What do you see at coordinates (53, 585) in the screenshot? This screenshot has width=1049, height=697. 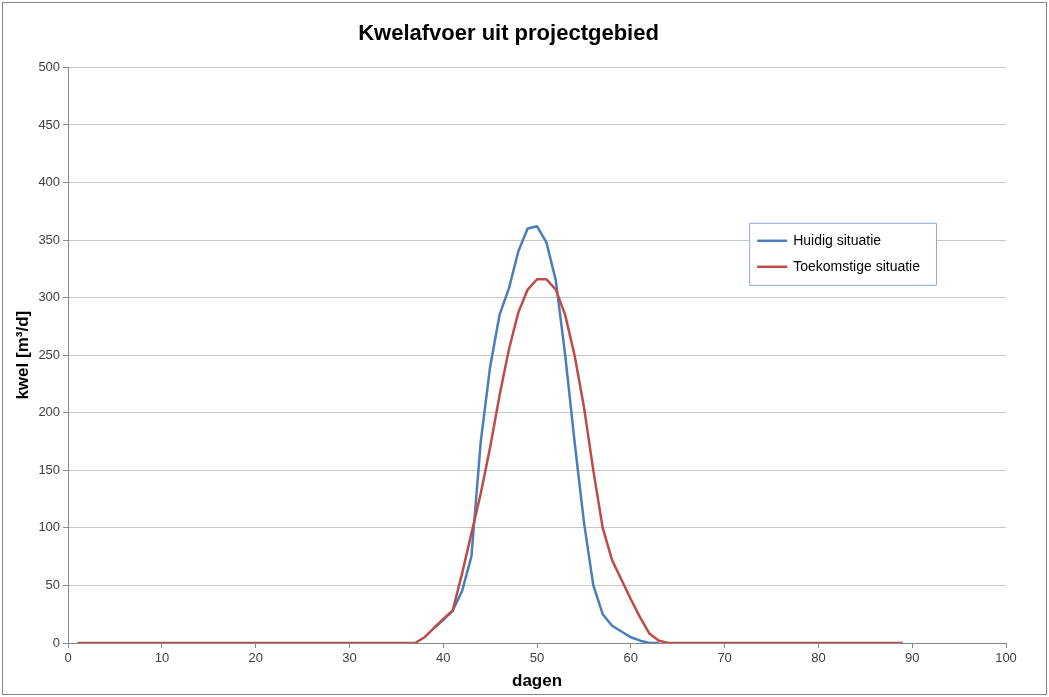 I see `y-tick-label: 50` at bounding box center [53, 585].